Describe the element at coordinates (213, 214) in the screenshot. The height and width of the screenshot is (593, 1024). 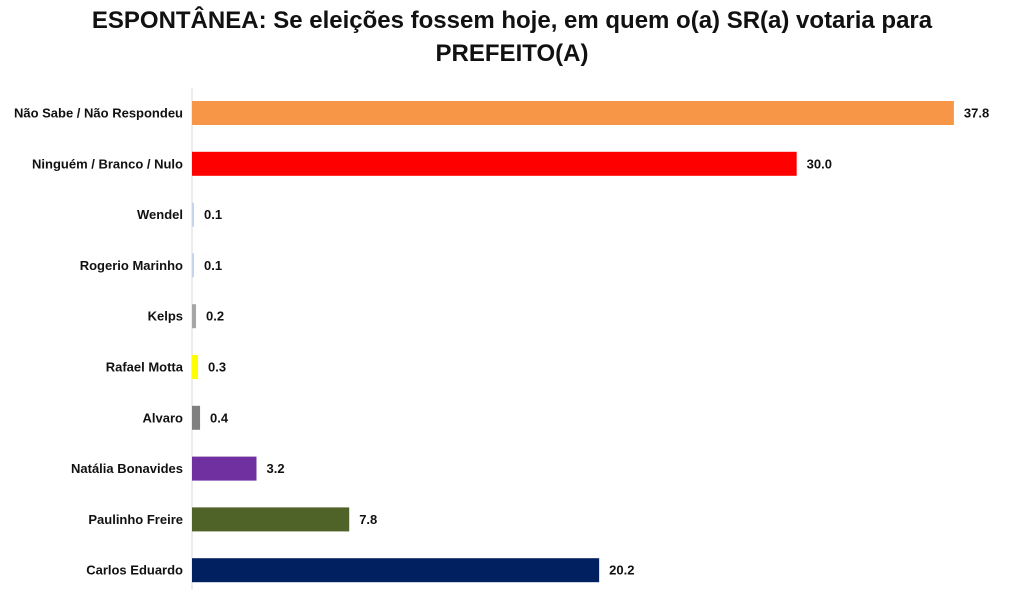
I see `value-label-wendel: 0.1` at that location.